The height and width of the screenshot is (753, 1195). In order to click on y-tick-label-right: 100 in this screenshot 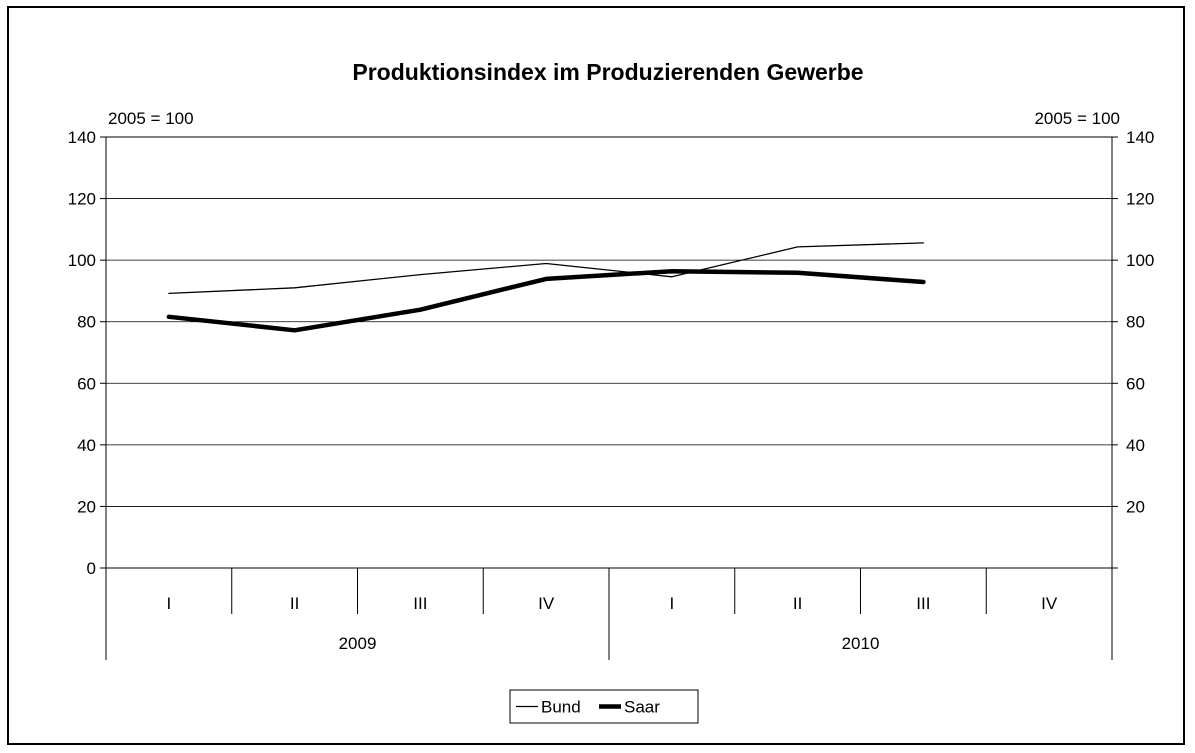, I will do `click(1140, 260)`.